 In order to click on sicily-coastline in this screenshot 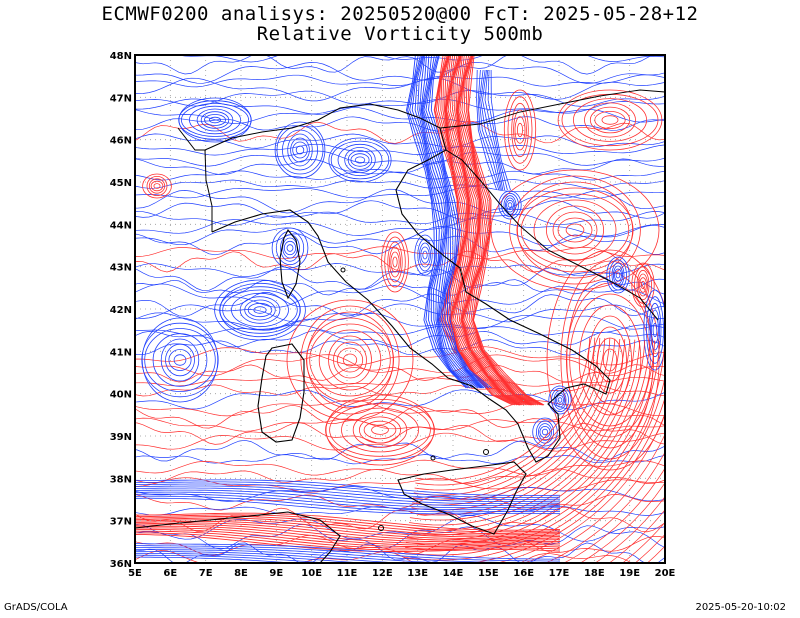, I will do `click(462, 498)`.